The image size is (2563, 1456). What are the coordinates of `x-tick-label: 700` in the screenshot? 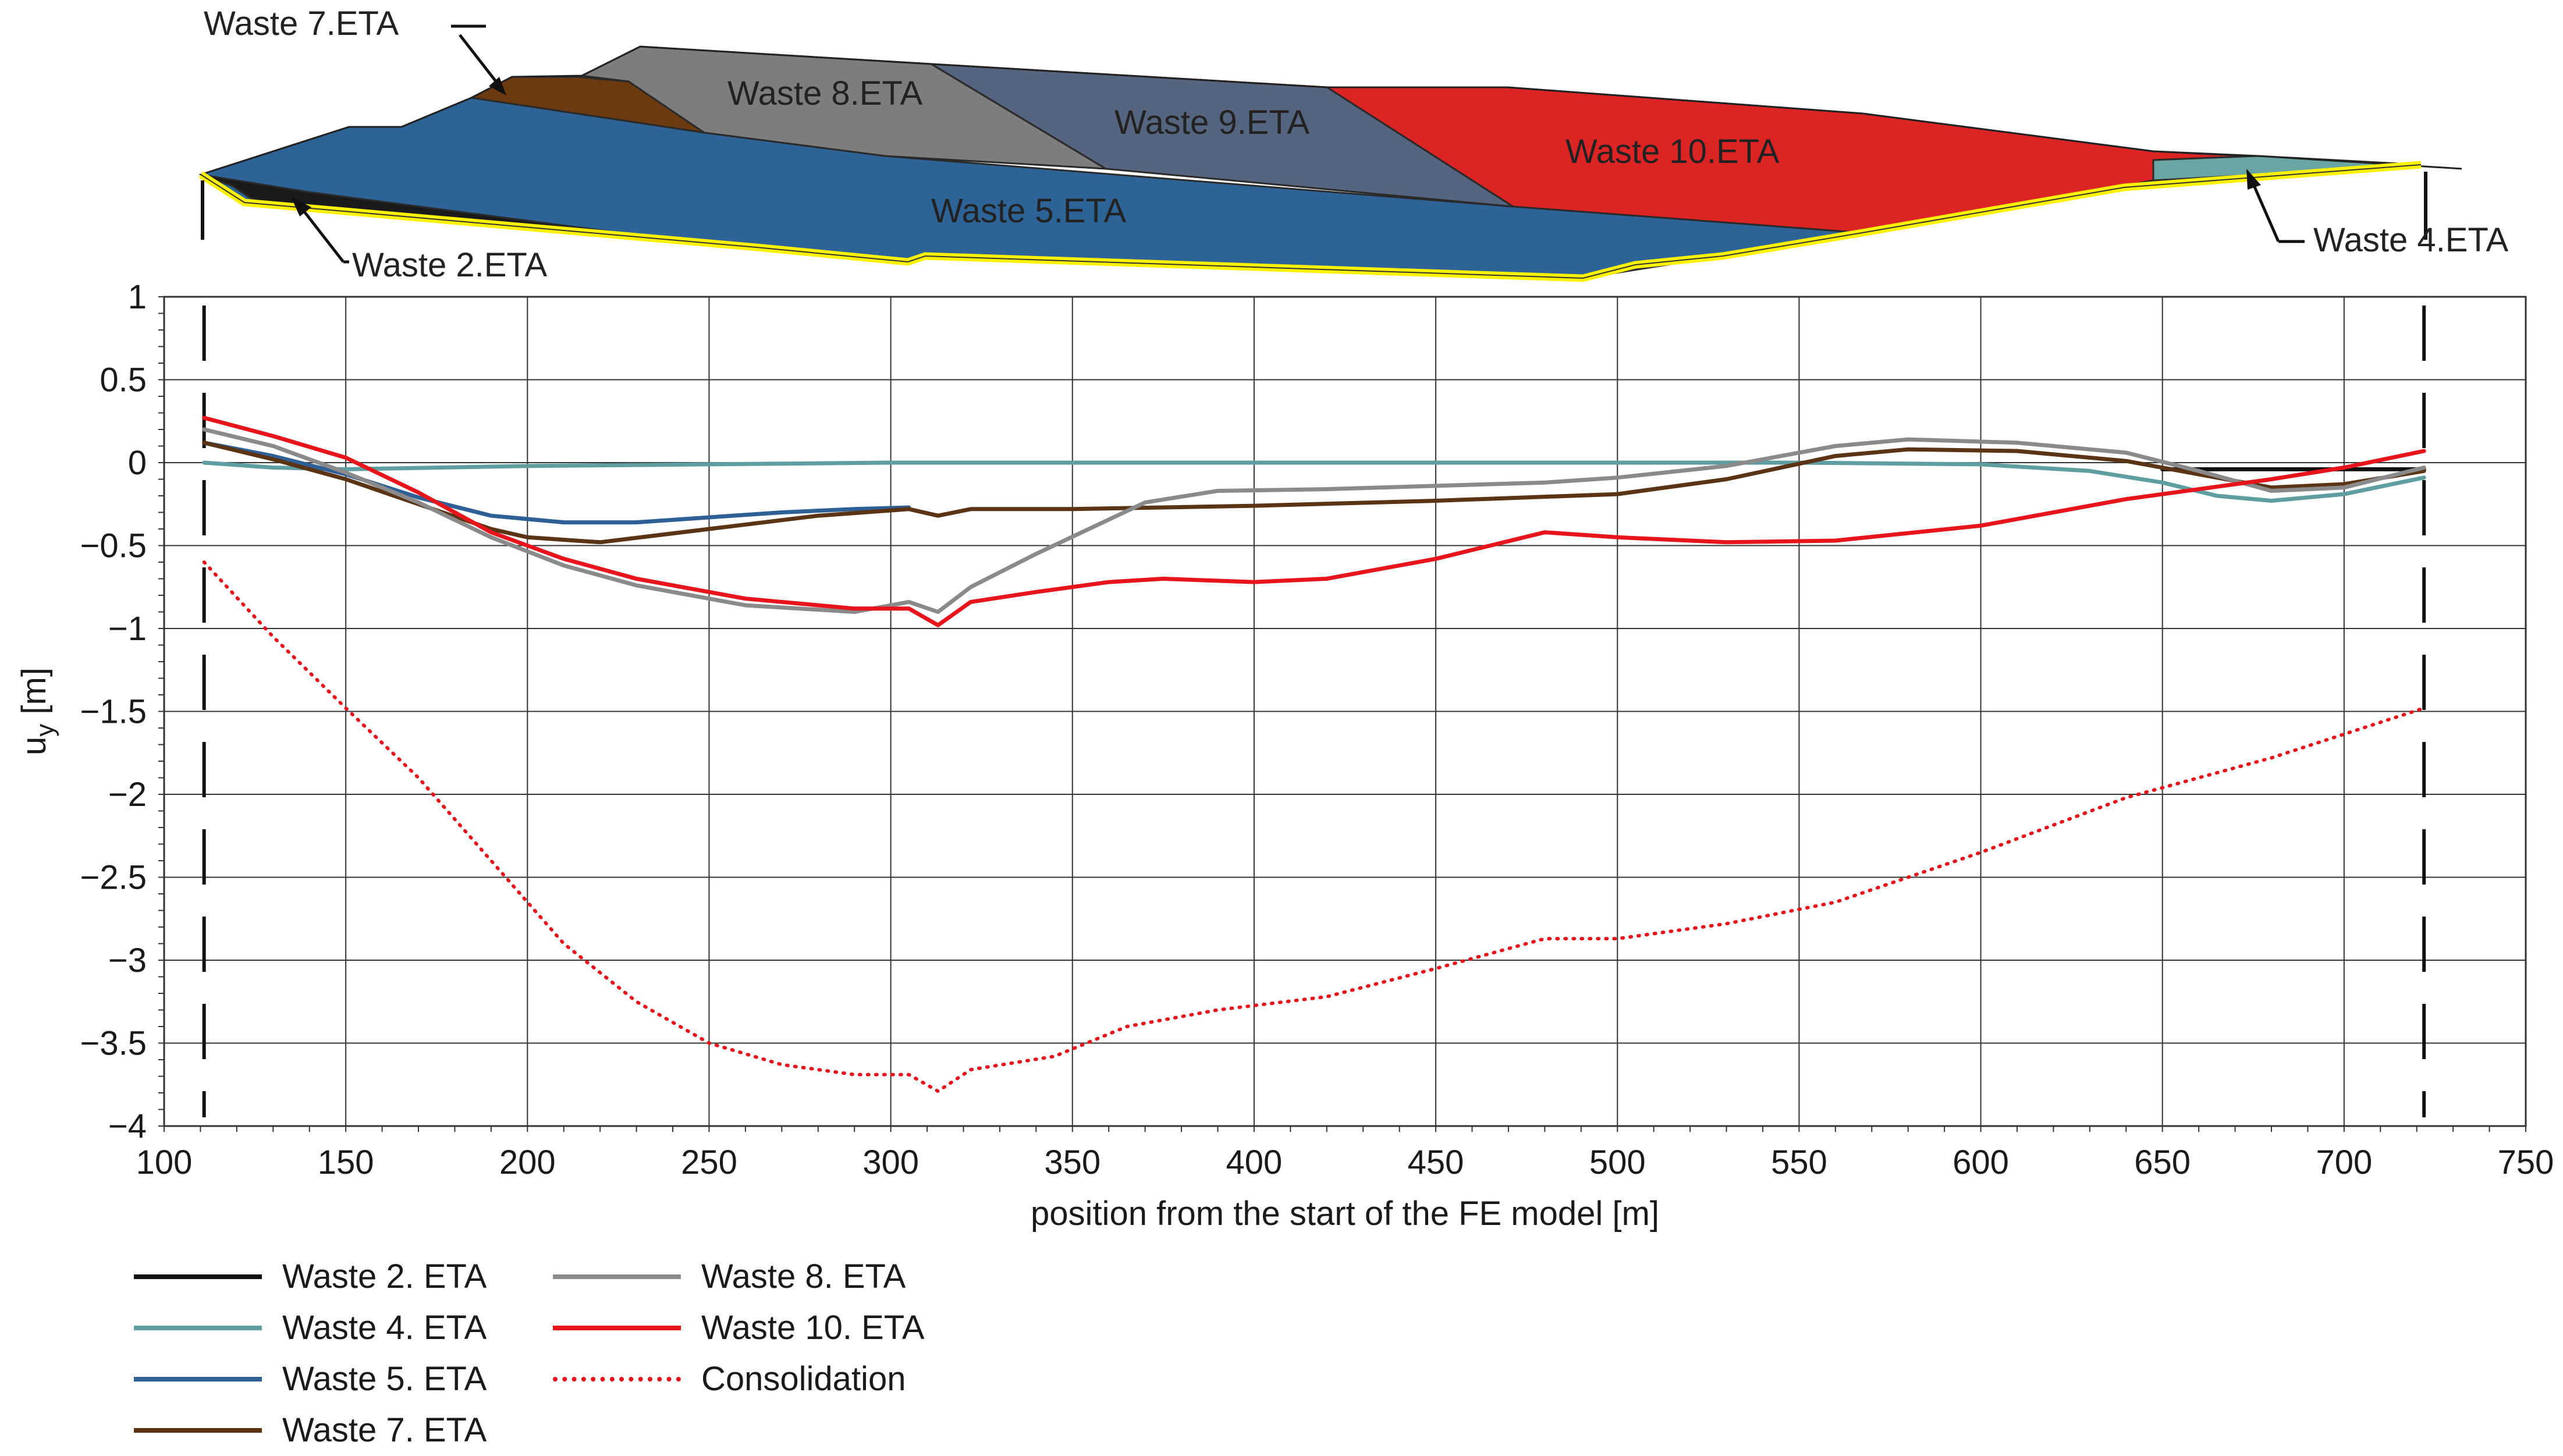 It's located at (2344, 1162).